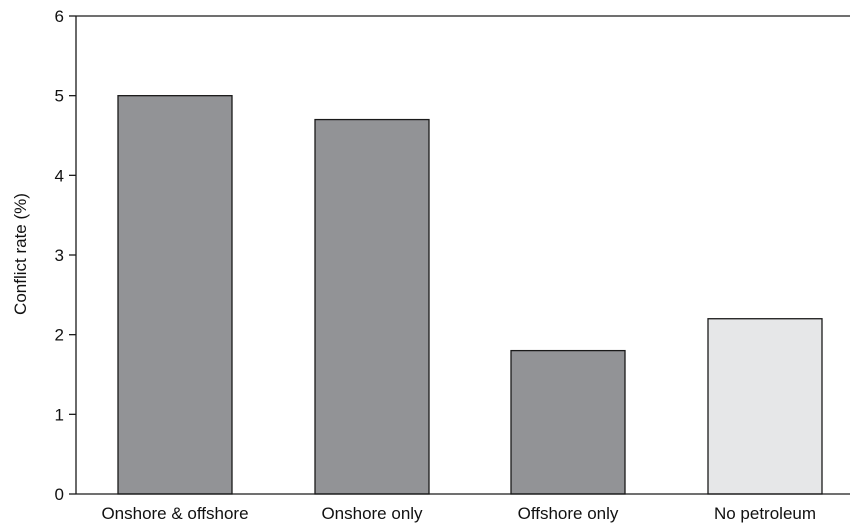 The height and width of the screenshot is (527, 852). What do you see at coordinates (372, 513) in the screenshot?
I see `x-category-label: Onshore only` at bounding box center [372, 513].